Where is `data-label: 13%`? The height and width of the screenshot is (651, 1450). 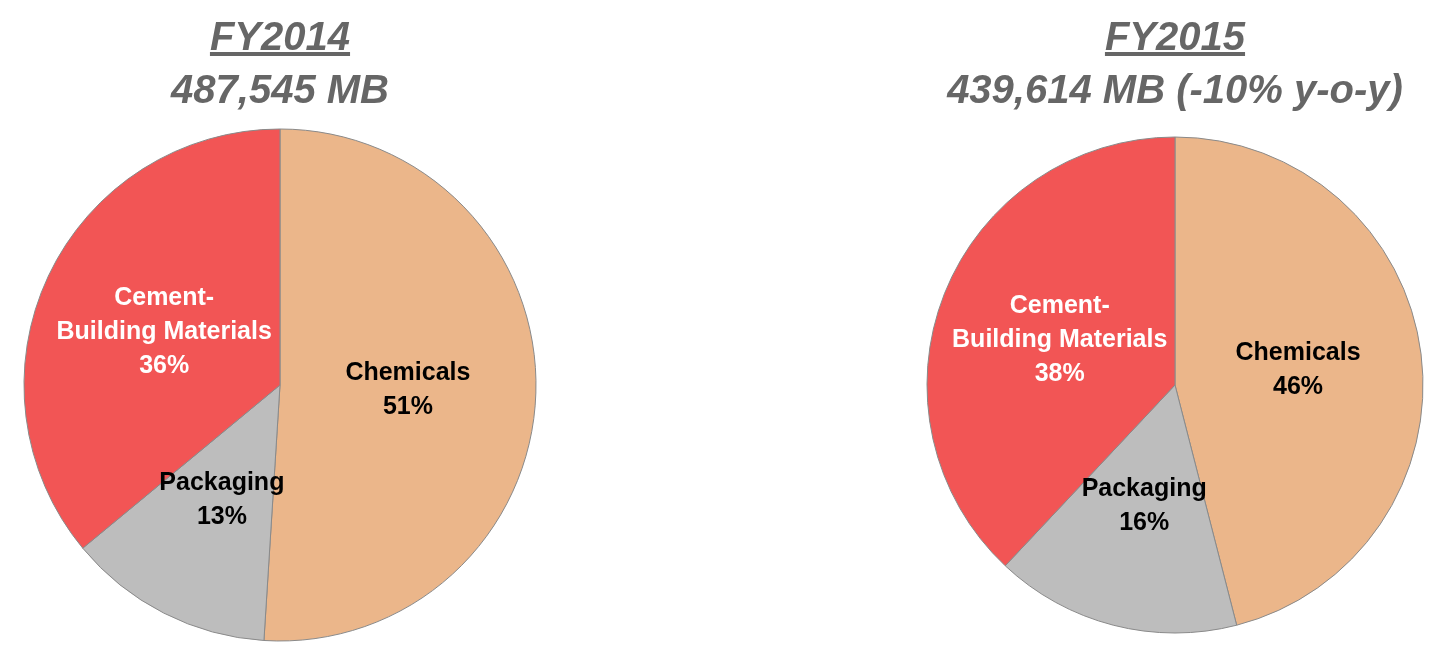
data-label: 13% is located at coordinates (221, 515).